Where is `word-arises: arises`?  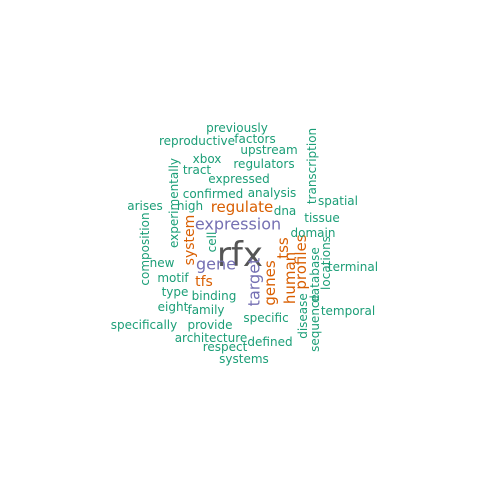 word-arises: arises is located at coordinates (145, 206).